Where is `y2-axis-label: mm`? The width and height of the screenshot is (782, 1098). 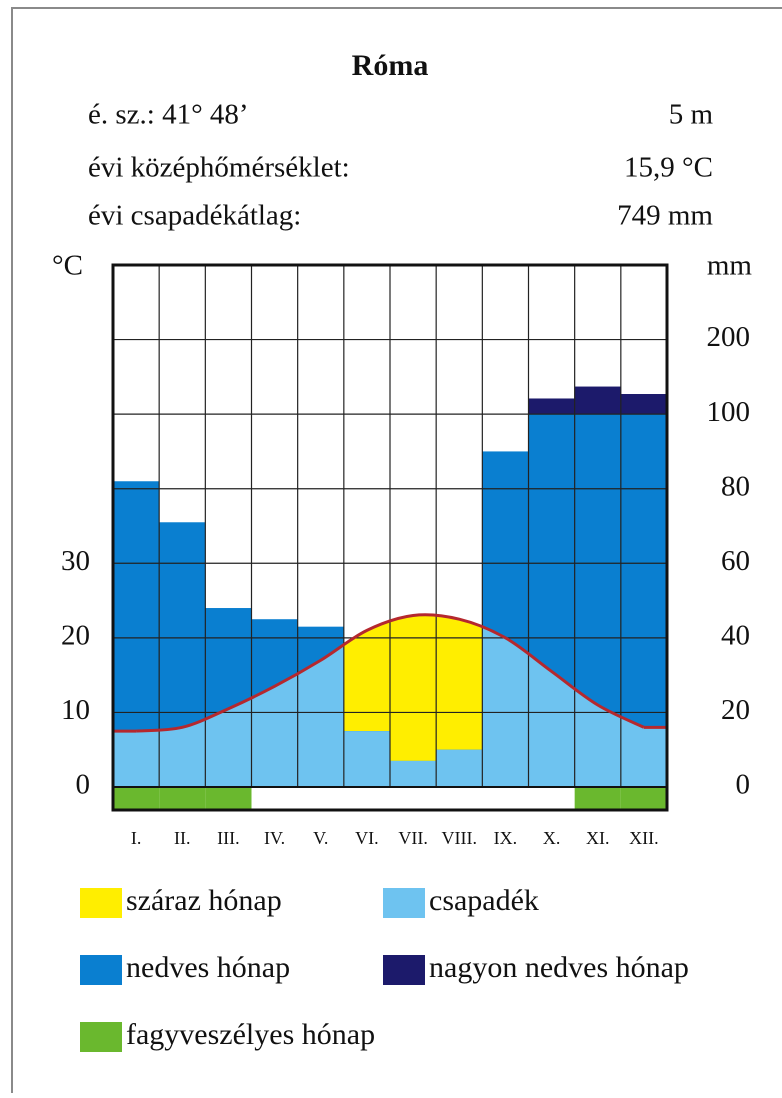 y2-axis-label: mm is located at coordinates (730, 266).